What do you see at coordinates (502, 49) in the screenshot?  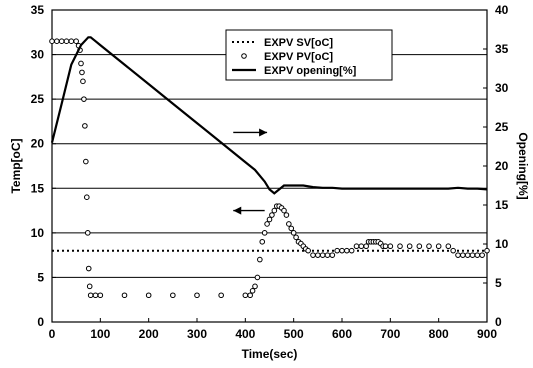 I see `y-right-tick-label: 35` at bounding box center [502, 49].